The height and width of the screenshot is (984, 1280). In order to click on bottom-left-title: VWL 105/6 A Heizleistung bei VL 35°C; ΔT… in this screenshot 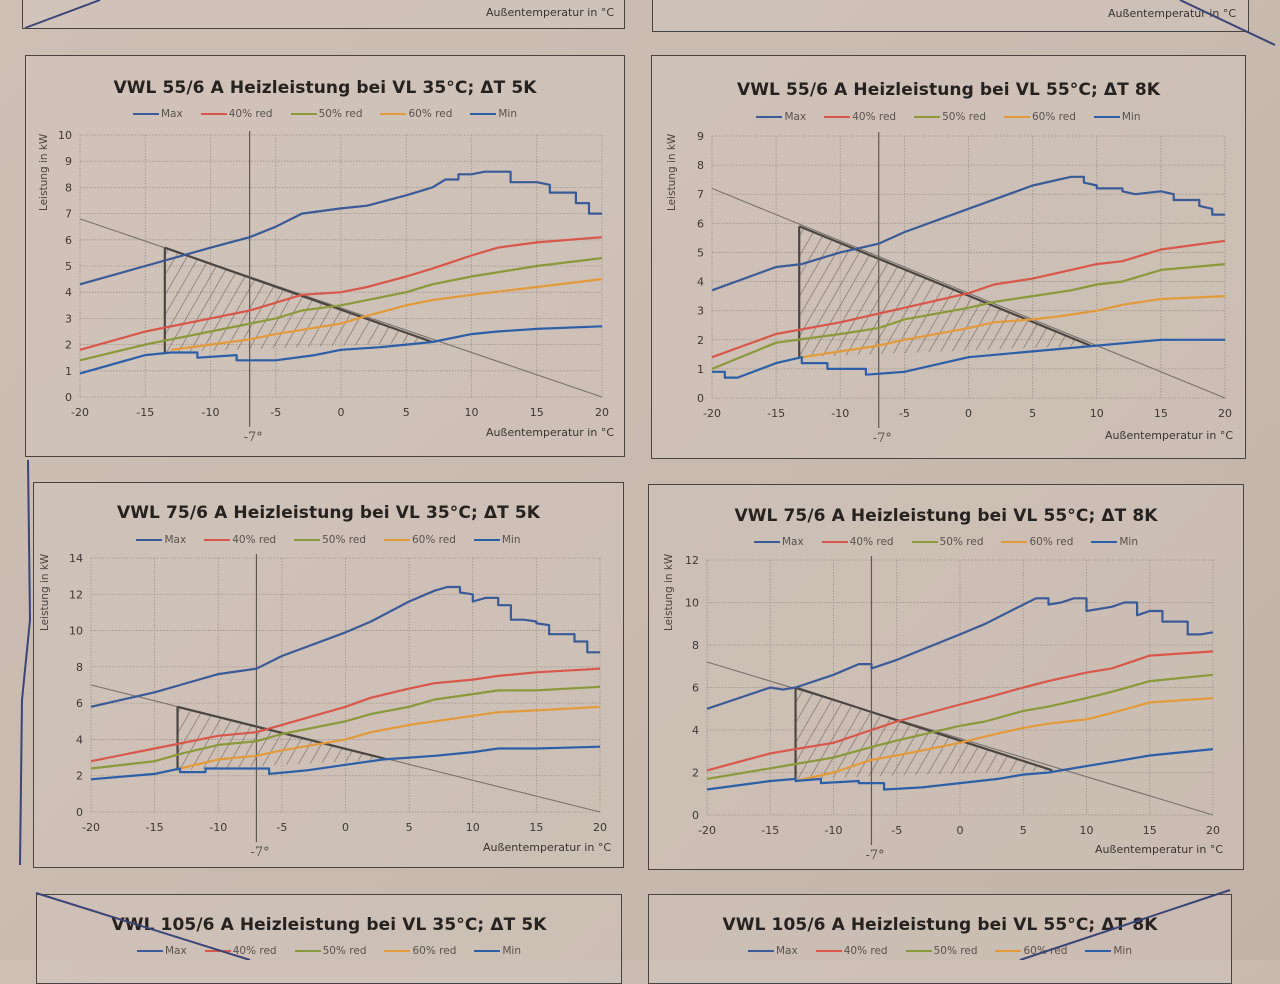, I will do `click(329, 925)`.